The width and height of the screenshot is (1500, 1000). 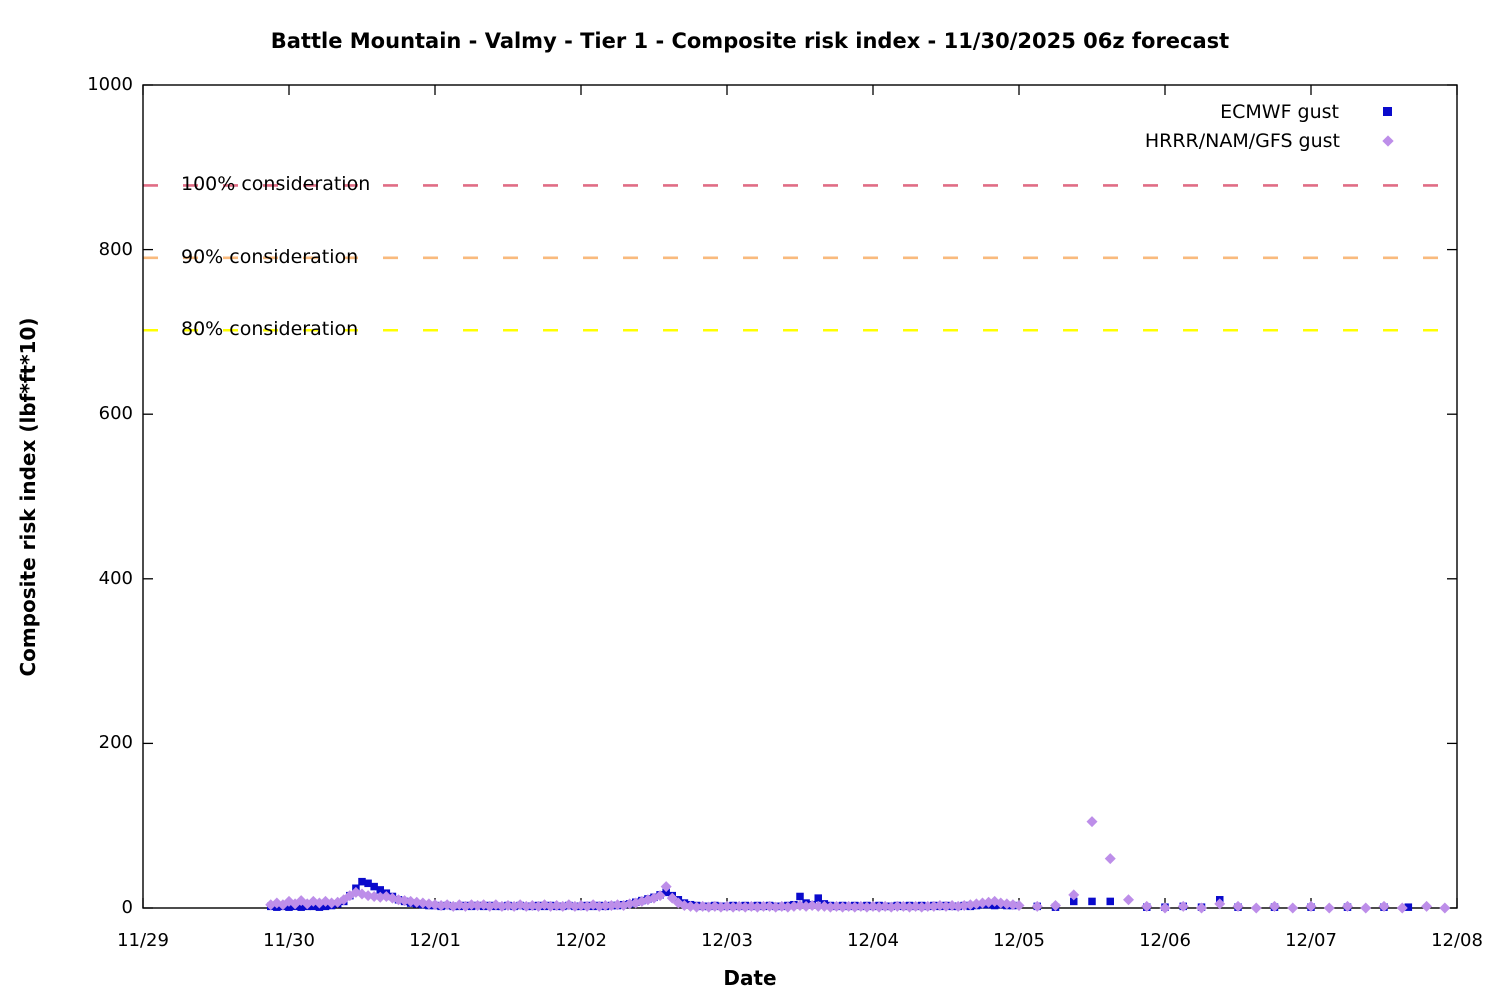 I want to click on legend-label-hrrr-nam-gfs: HRRR/NAM/GFS gust, so click(x=1242, y=140).